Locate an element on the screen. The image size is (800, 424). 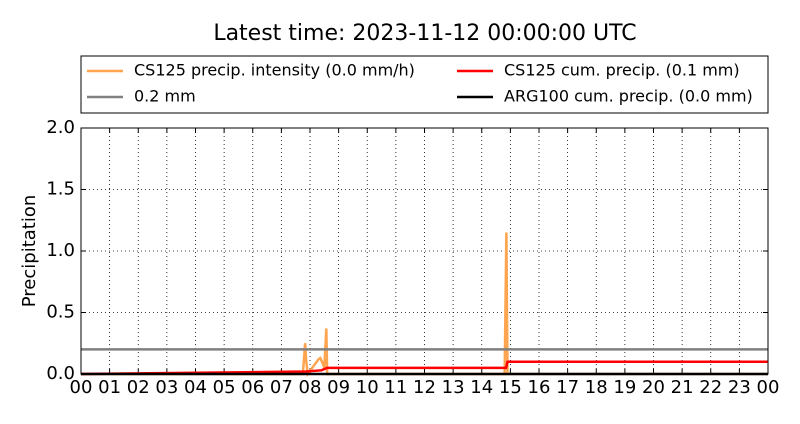
y-axis-label: Precipitation is located at coordinates (29, 251).